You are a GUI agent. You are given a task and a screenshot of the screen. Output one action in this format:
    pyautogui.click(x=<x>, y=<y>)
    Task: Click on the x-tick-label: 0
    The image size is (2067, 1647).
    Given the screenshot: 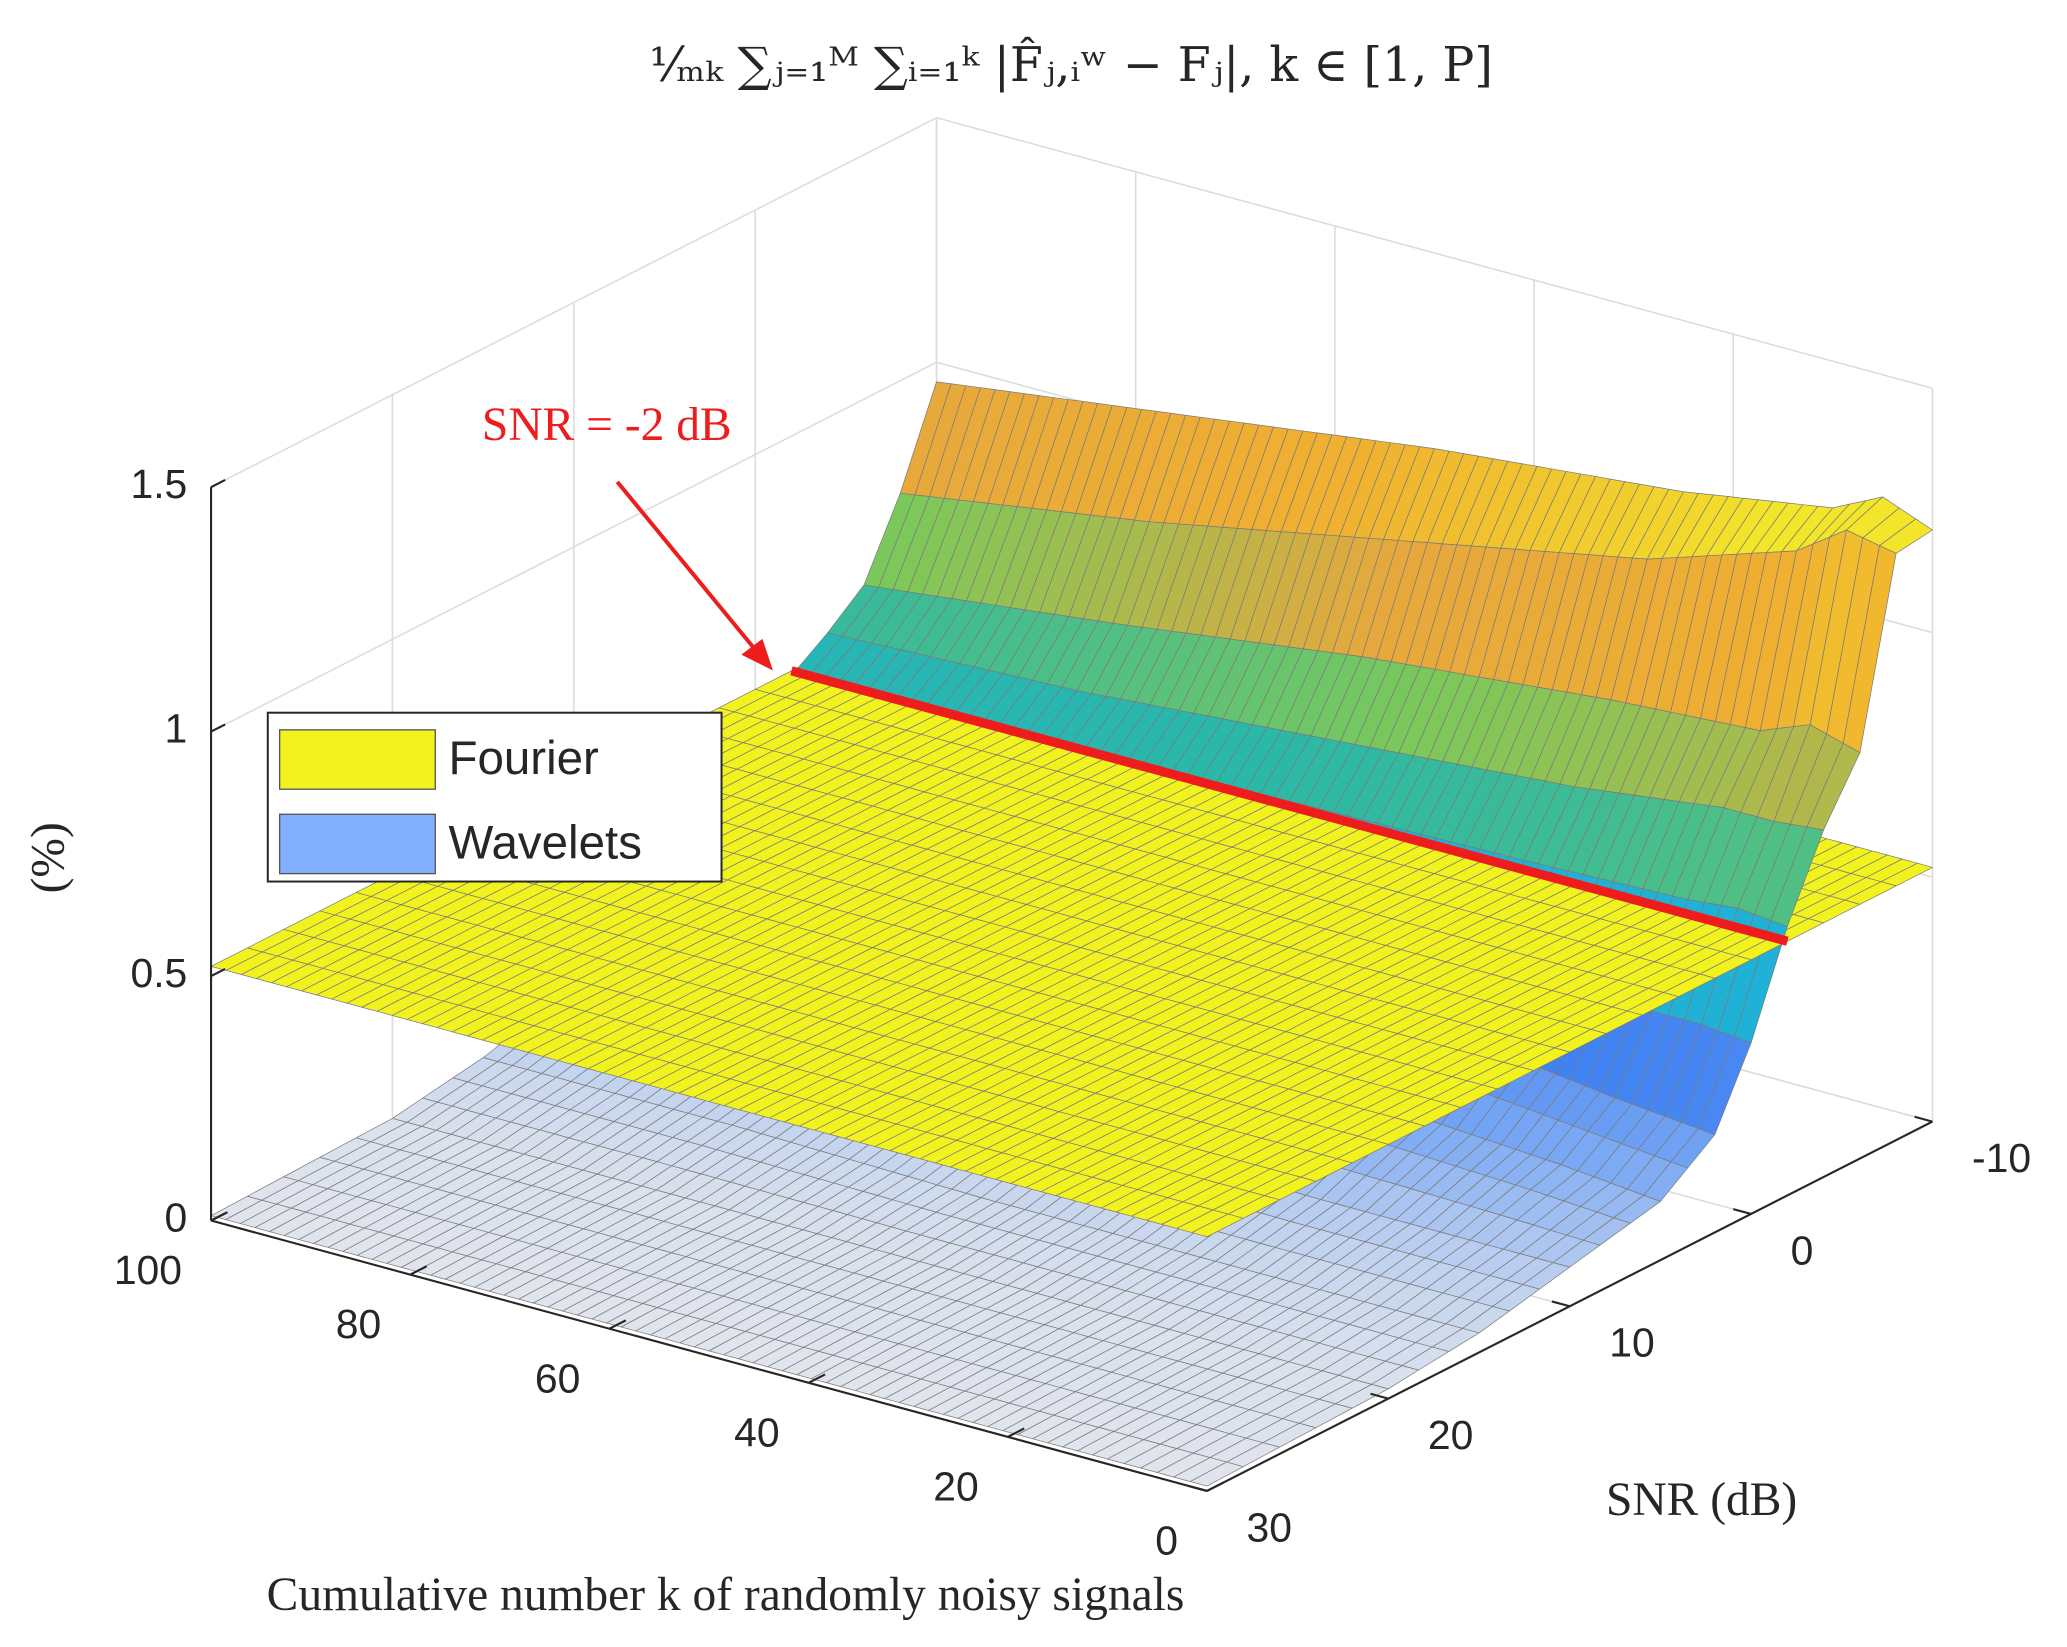 What is the action you would take?
    pyautogui.click(x=1166, y=1541)
    